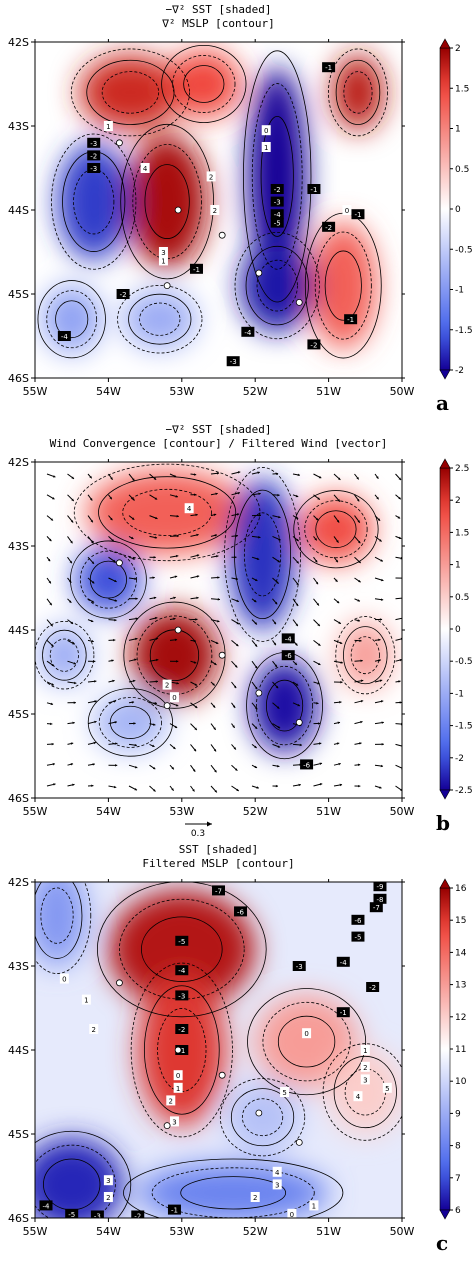 The height and width of the screenshot is (1264, 474). What do you see at coordinates (35, 811) in the screenshot?
I see `x-tick-label: 55W` at bounding box center [35, 811].